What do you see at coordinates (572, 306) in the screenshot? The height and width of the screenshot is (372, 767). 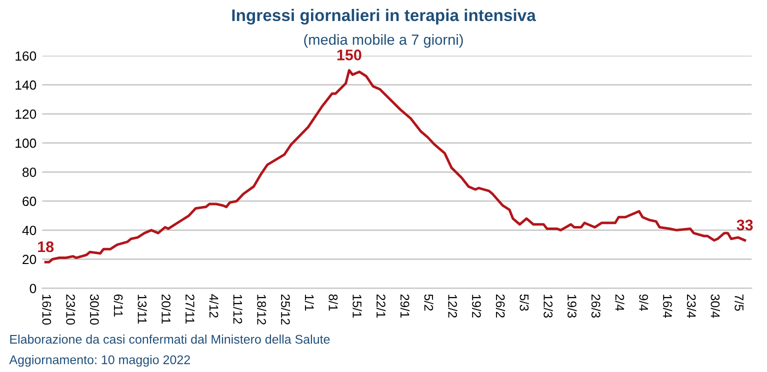 I see `x-tick-label: 19/3` at bounding box center [572, 306].